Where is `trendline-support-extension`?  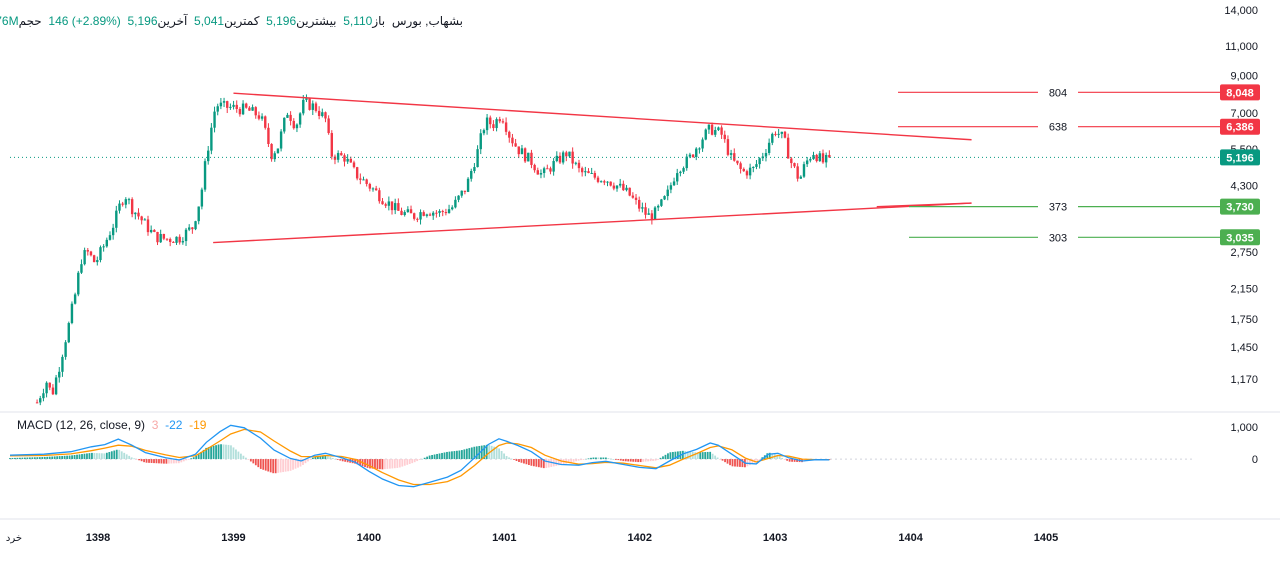
trendline-support-extension is located at coordinates (924, 205).